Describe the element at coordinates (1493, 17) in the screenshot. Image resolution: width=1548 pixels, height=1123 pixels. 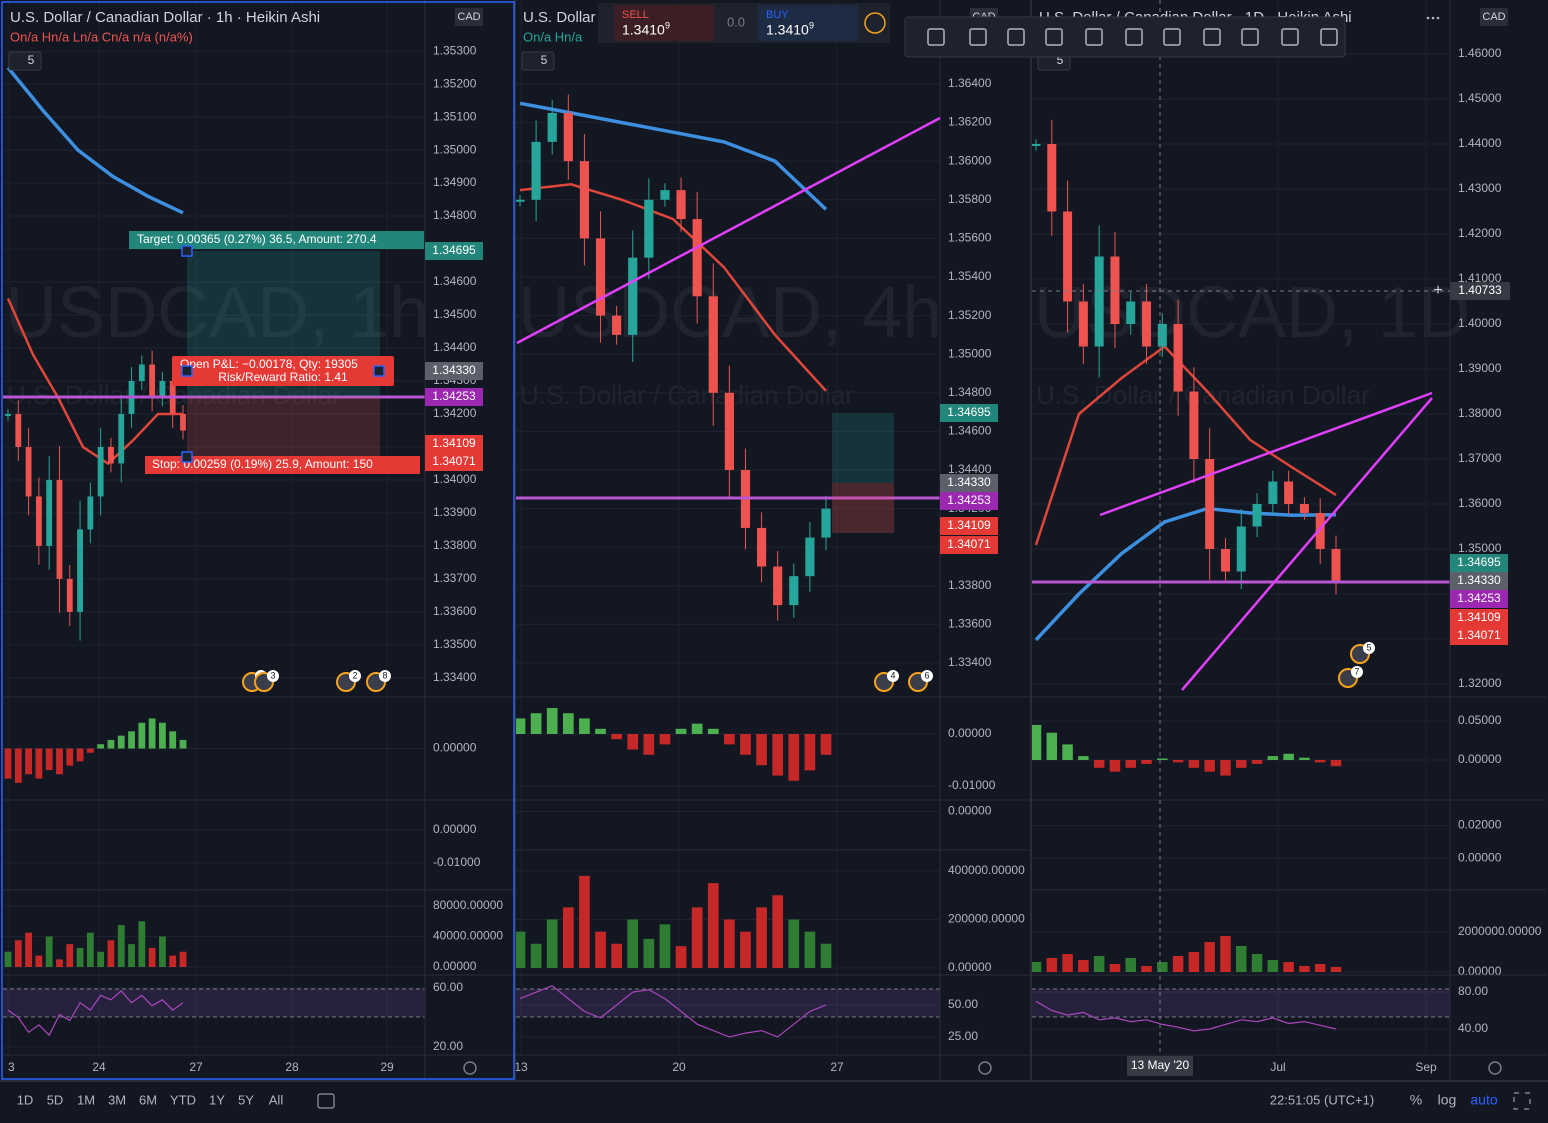
I see `currency-label: CAD` at that location.